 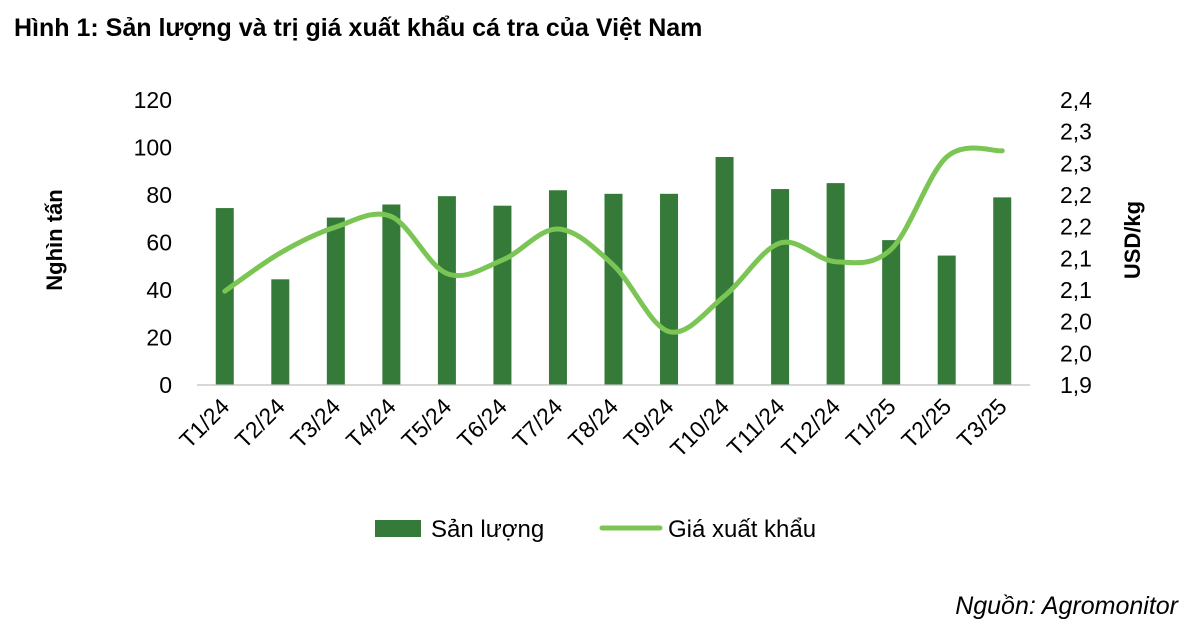 I want to click on y-axis-ticks: 0 20 40 60 80 100 120, so click(x=153, y=242).